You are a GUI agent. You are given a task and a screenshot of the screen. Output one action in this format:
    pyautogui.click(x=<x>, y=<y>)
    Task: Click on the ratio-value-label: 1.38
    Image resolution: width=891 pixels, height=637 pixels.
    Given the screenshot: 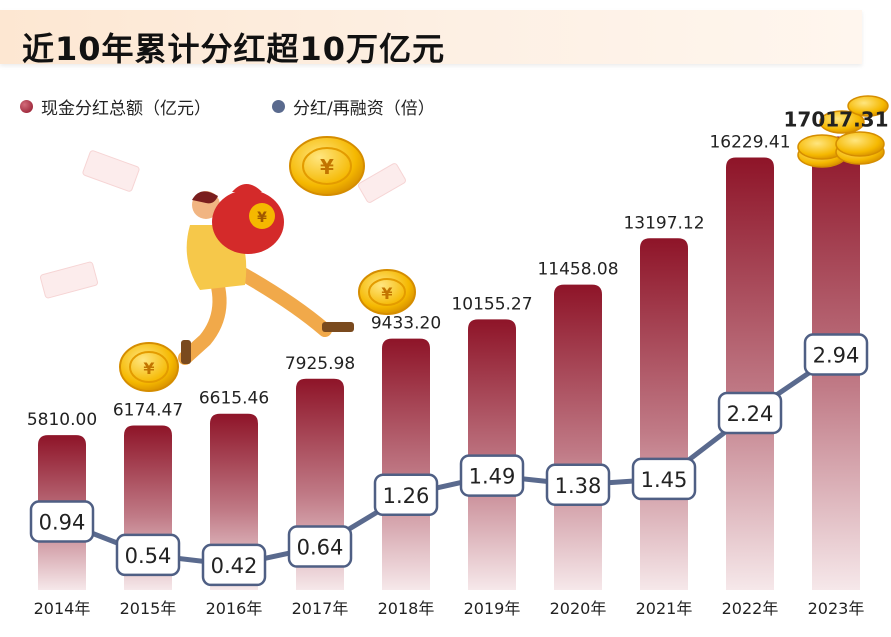 What is the action you would take?
    pyautogui.click(x=578, y=486)
    